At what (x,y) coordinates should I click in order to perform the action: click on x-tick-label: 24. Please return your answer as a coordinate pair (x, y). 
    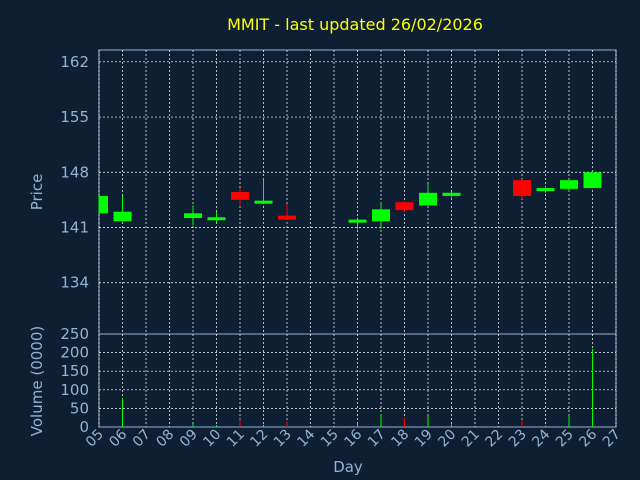
    Looking at the image, I should click on (541, 438).